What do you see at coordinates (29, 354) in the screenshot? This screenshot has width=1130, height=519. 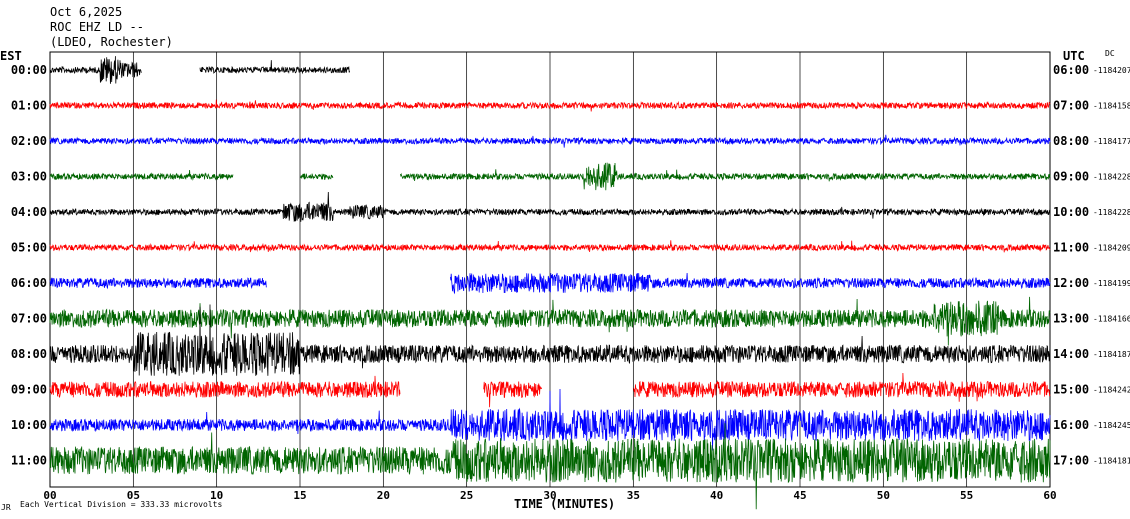 I see `est-hour-label: 08:00` at bounding box center [29, 354].